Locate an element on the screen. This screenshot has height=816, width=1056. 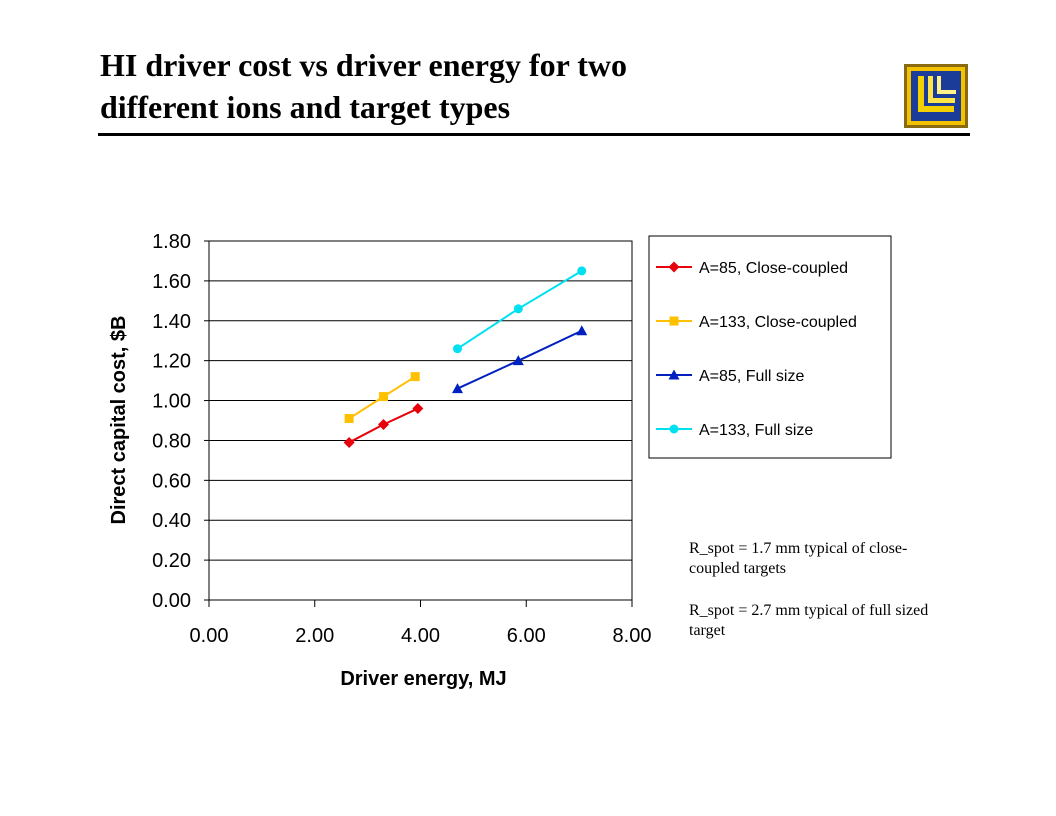
x-tick-label: 6.00 is located at coordinates (526, 636).